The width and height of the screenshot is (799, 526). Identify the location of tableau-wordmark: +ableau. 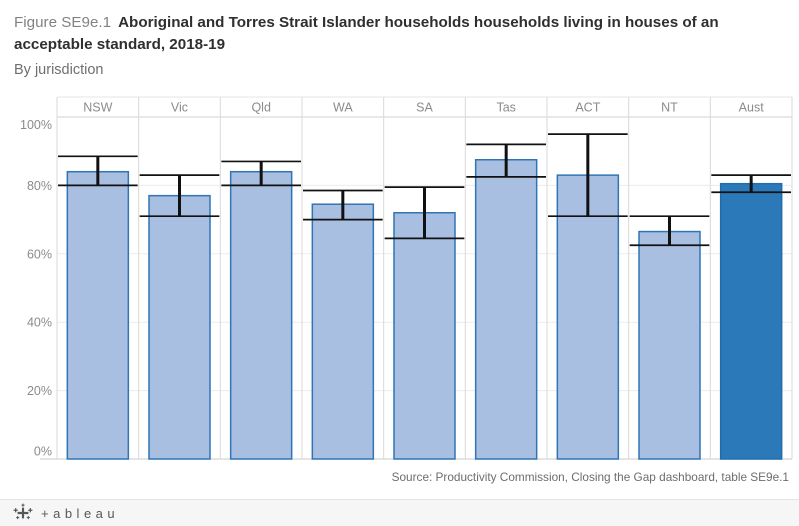
(80, 513).